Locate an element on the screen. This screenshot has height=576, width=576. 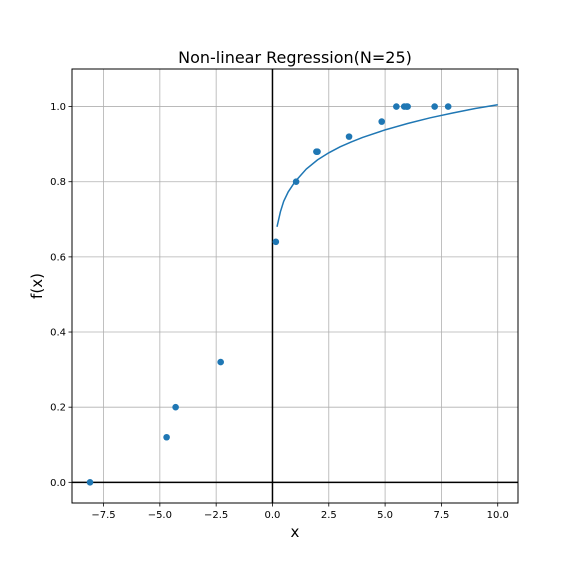
fitted-curve-layer is located at coordinates (387, 165).